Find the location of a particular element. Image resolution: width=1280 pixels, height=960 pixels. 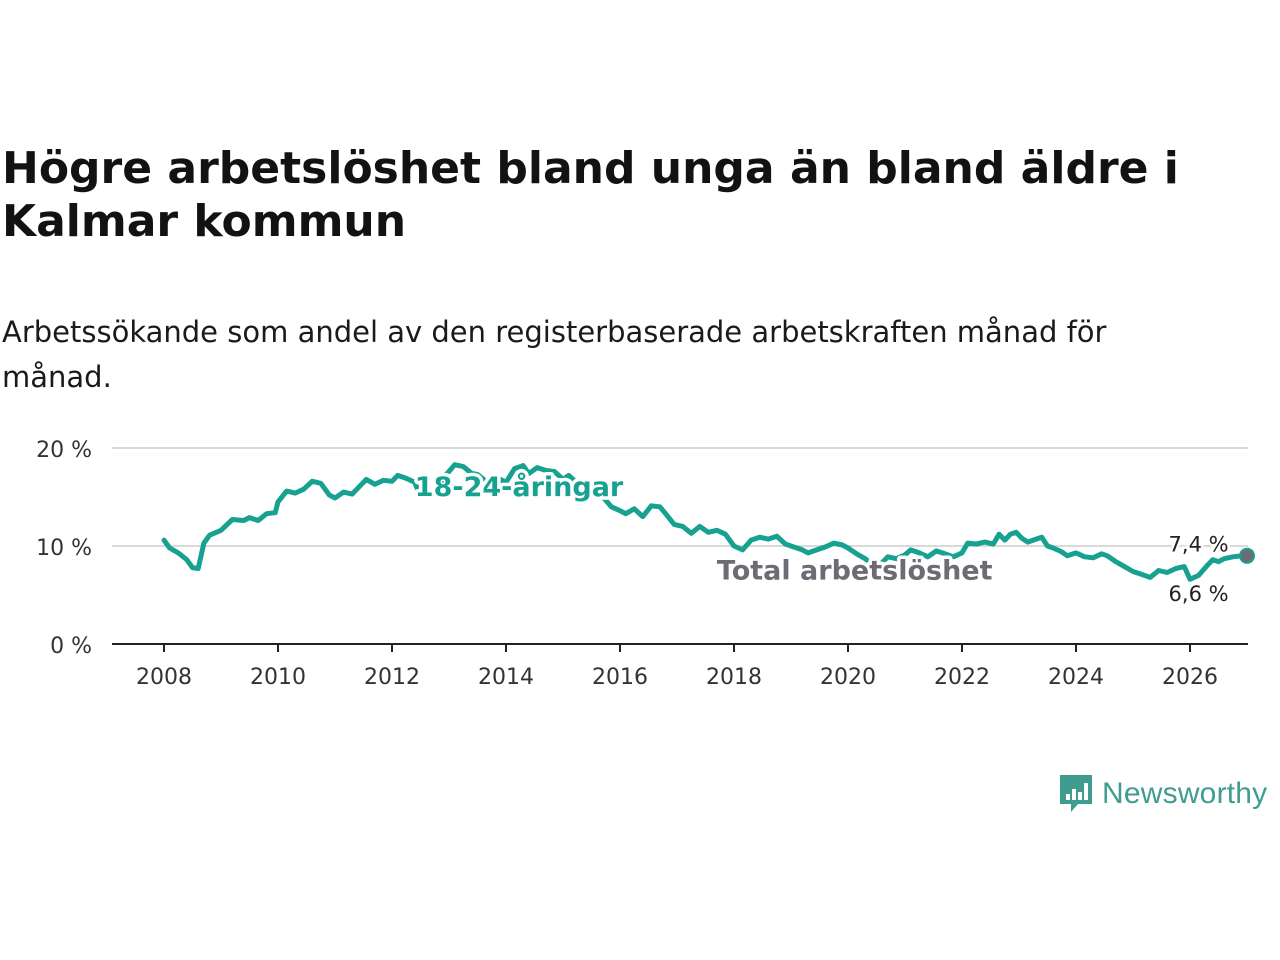

end-point-total is located at coordinates (1247, 555).